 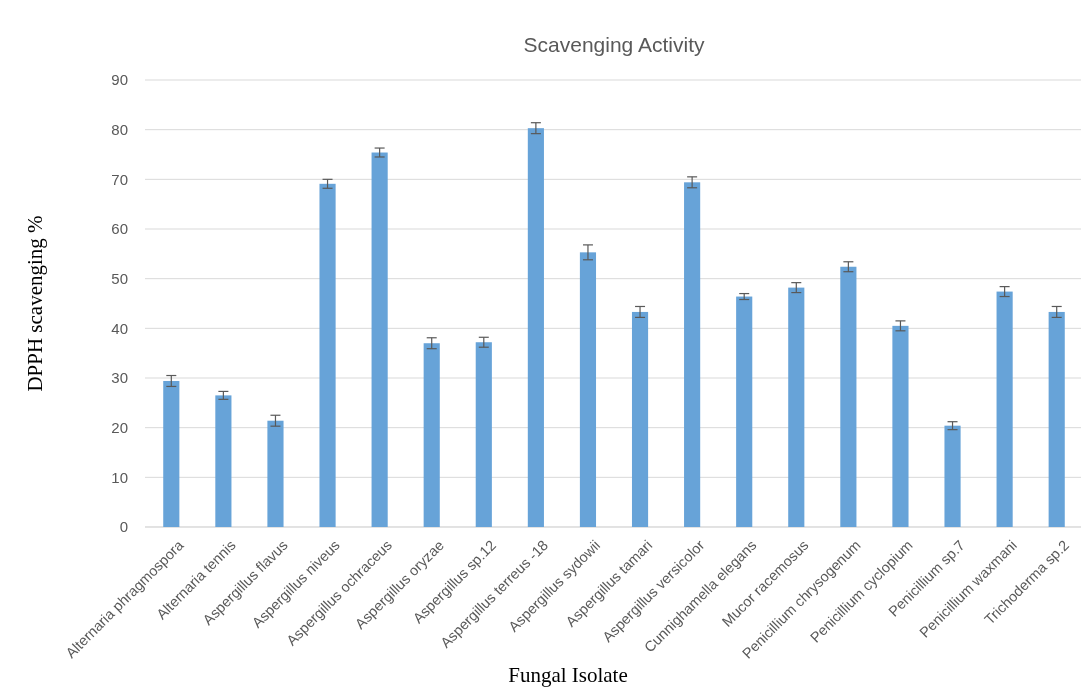 What do you see at coordinates (119, 427) in the screenshot?
I see `y-tick-label: 20` at bounding box center [119, 427].